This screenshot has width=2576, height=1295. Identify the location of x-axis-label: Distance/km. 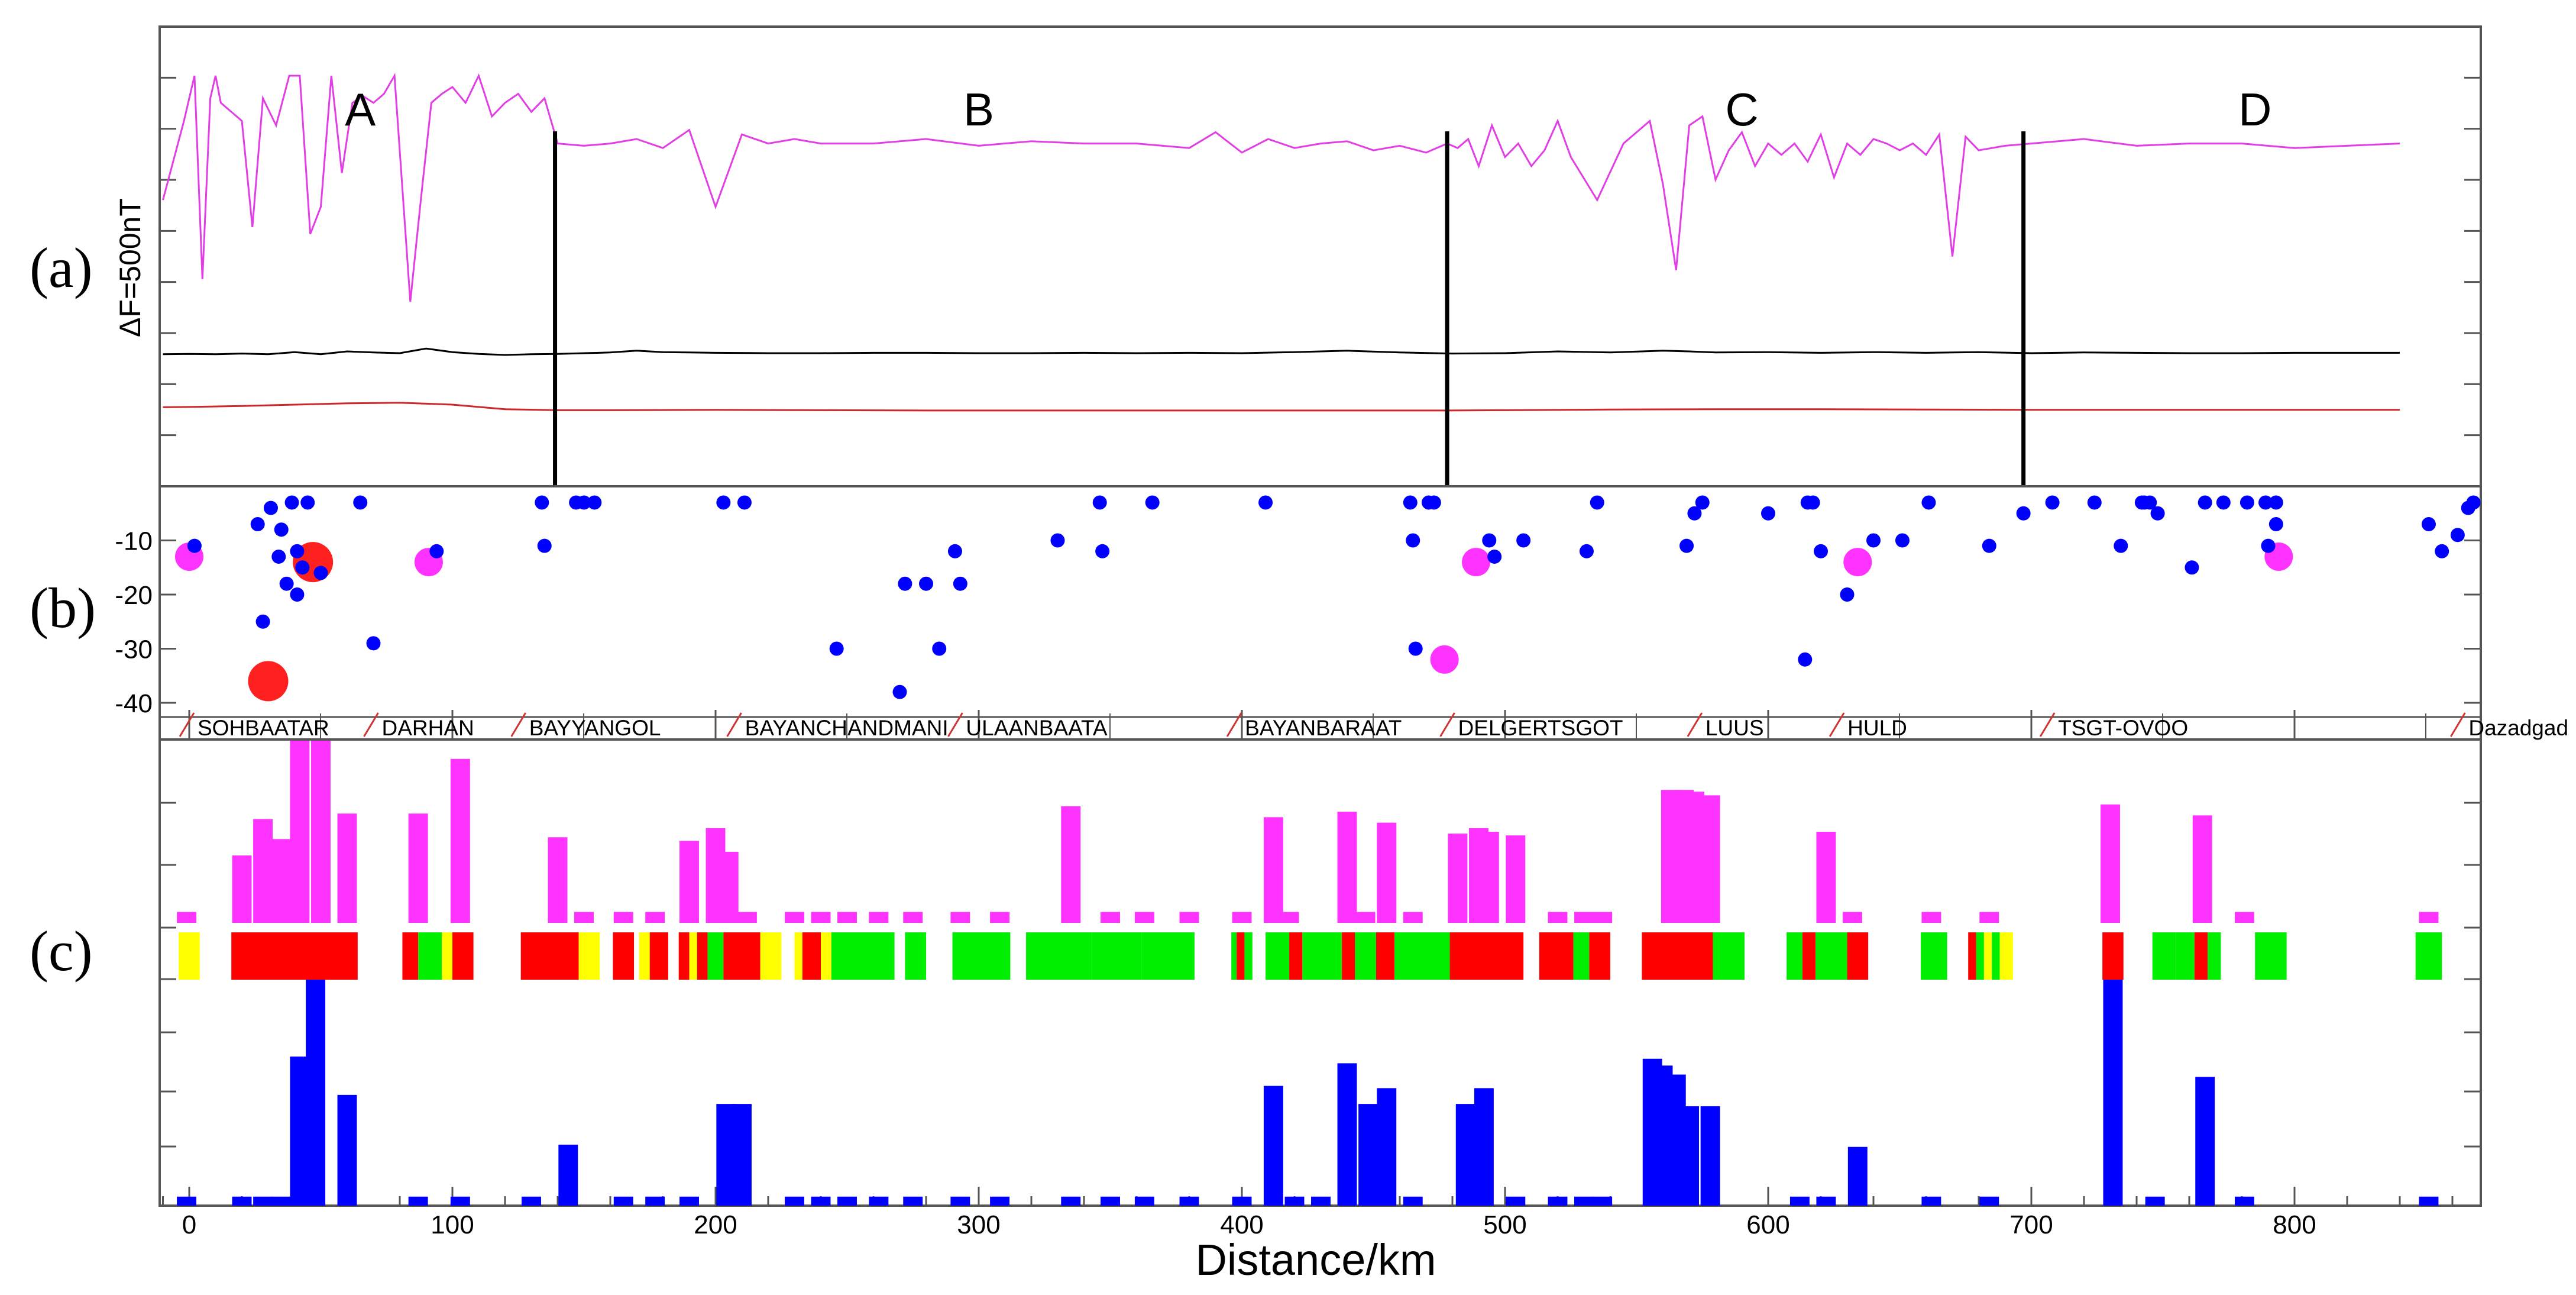
(1316, 1259).